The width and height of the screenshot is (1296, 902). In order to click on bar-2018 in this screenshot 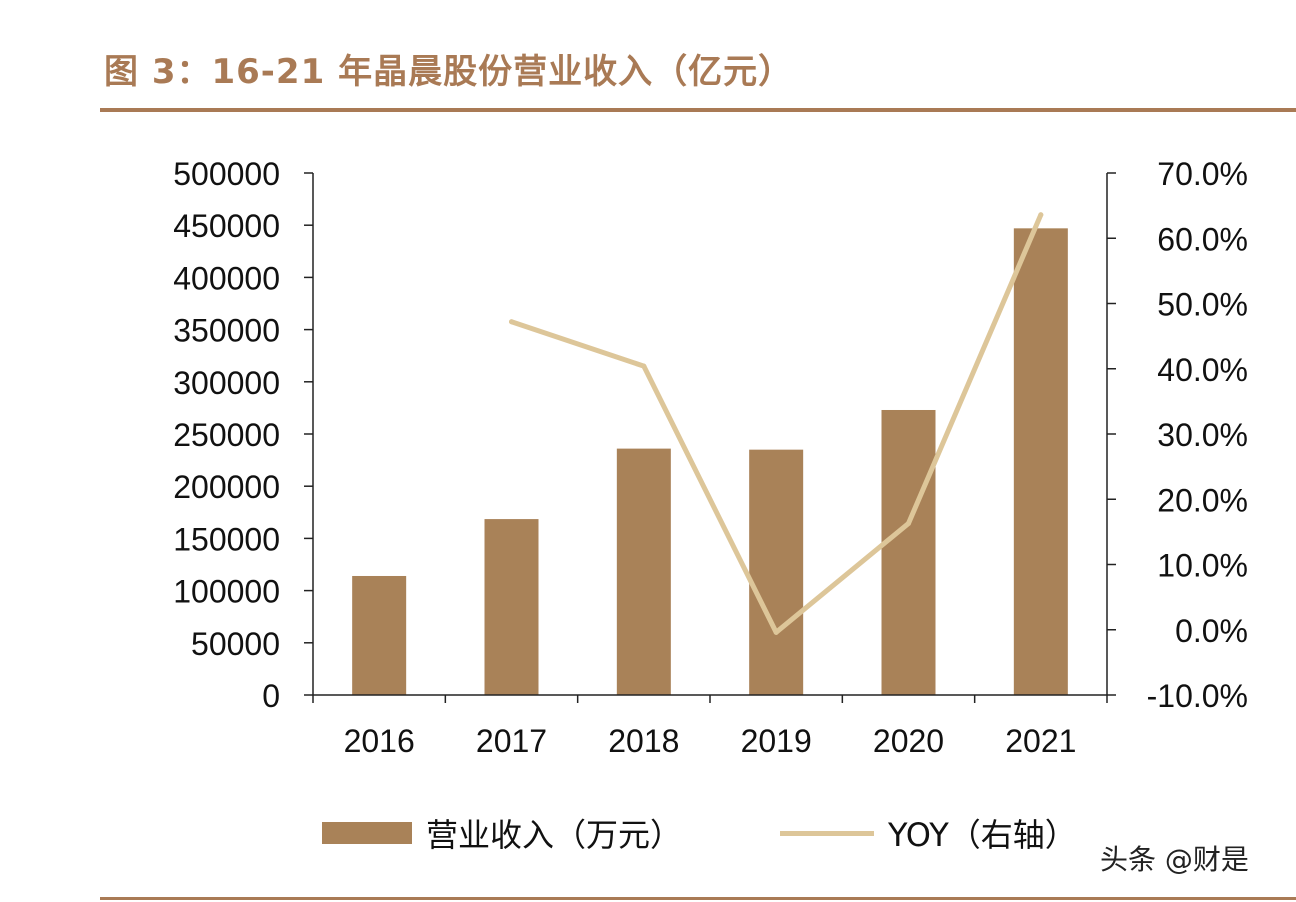, I will do `click(643, 571)`.